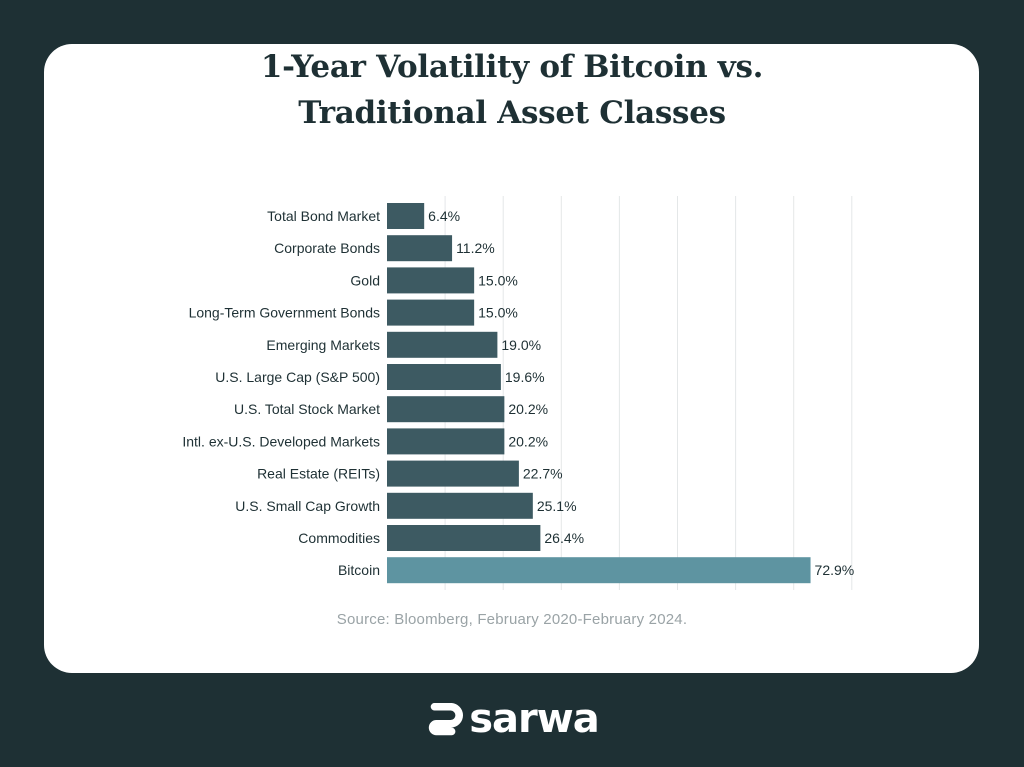 The image size is (1024, 767). What do you see at coordinates (365, 280) in the screenshot?
I see `category-label: Gold` at bounding box center [365, 280].